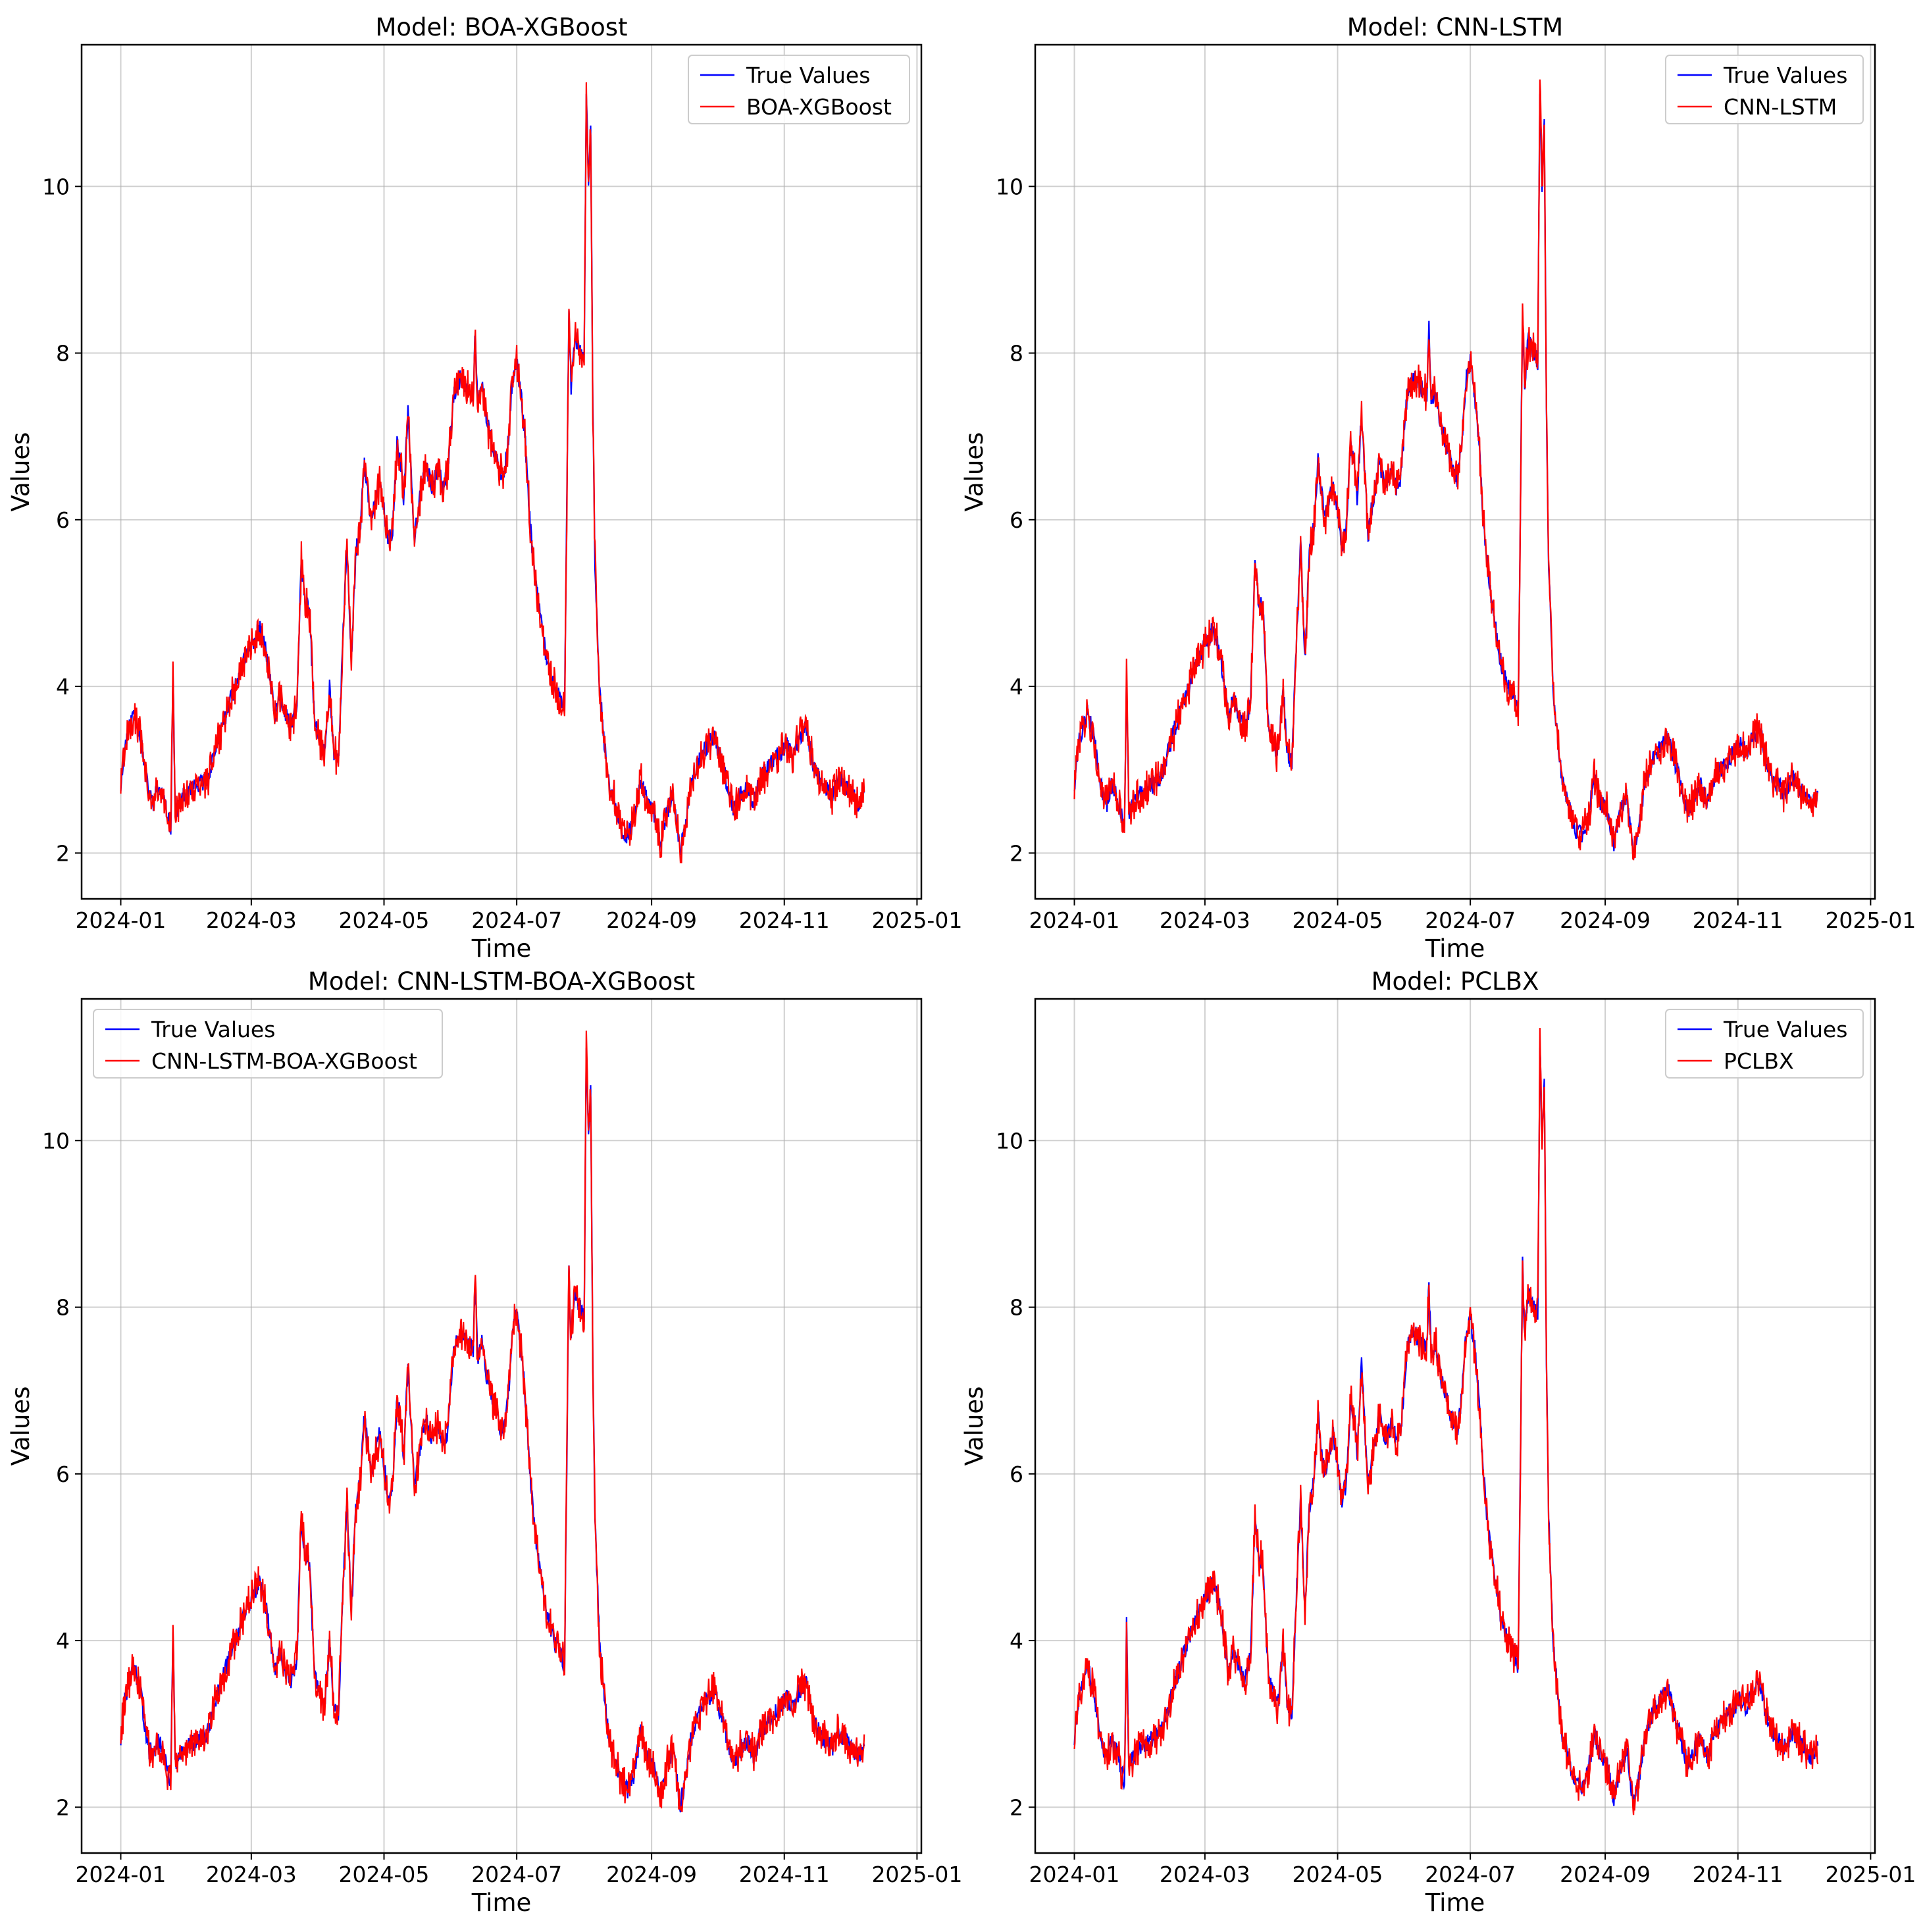  What do you see at coordinates (502, 27) in the screenshot?
I see `chart-title: Model: BOA-XGBoost` at bounding box center [502, 27].